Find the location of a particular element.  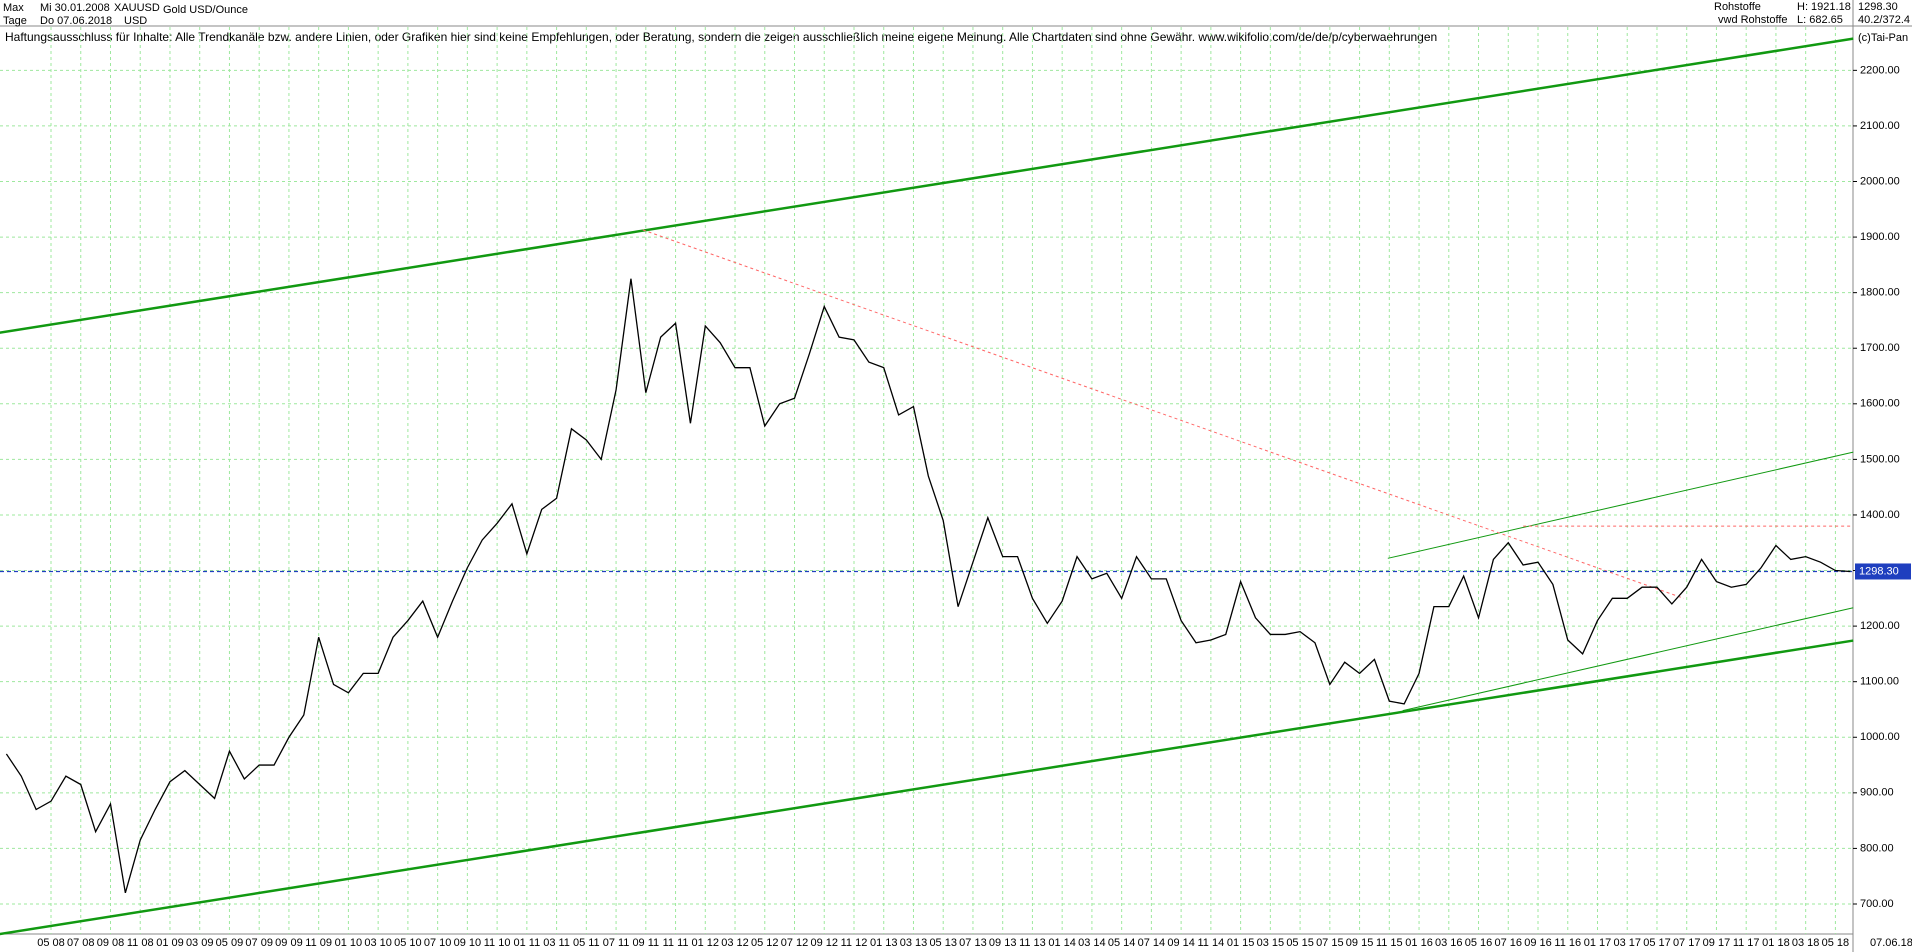

x-tick-label: 05 12 is located at coordinates (765, 943).